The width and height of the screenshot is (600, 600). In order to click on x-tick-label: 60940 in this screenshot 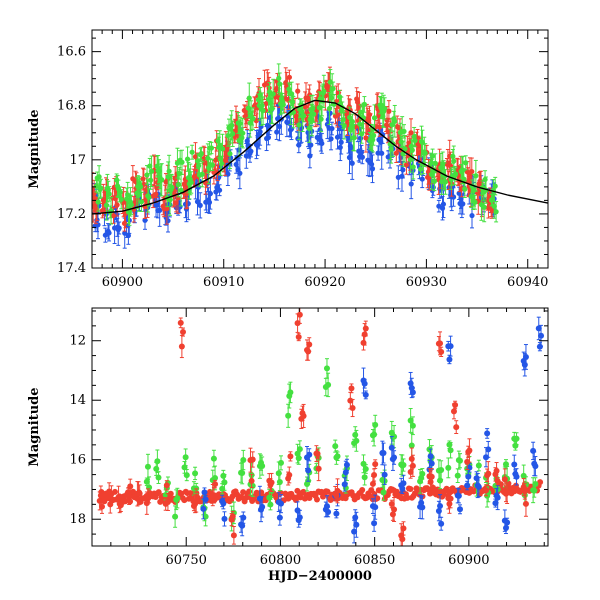, I will do `click(527, 282)`.